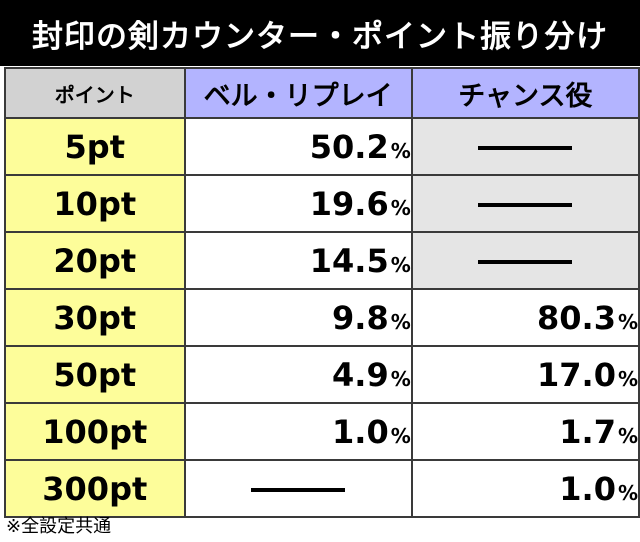 This screenshot has height=542, width=640. I want to click on chance-value-cell: 1.7%, so click(525, 431).